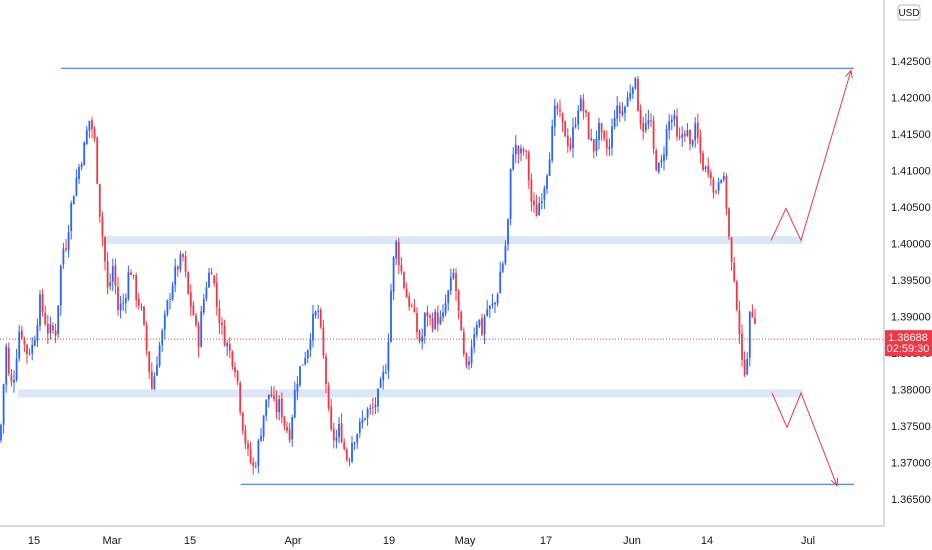 The height and width of the screenshot is (550, 932). What do you see at coordinates (452, 240) in the screenshot?
I see `resistance-zone-1.400` at bounding box center [452, 240].